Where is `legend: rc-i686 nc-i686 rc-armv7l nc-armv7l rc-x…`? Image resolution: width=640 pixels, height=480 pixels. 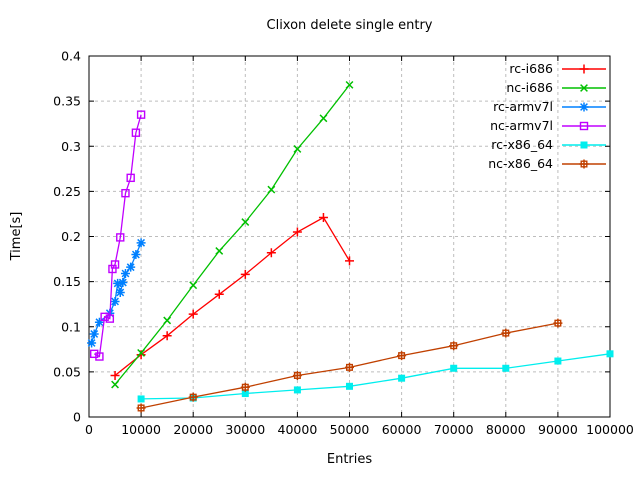 legend: rc-i686 nc-i686 rc-armv7l nc-armv7l rc-x… is located at coordinates (548, 116).